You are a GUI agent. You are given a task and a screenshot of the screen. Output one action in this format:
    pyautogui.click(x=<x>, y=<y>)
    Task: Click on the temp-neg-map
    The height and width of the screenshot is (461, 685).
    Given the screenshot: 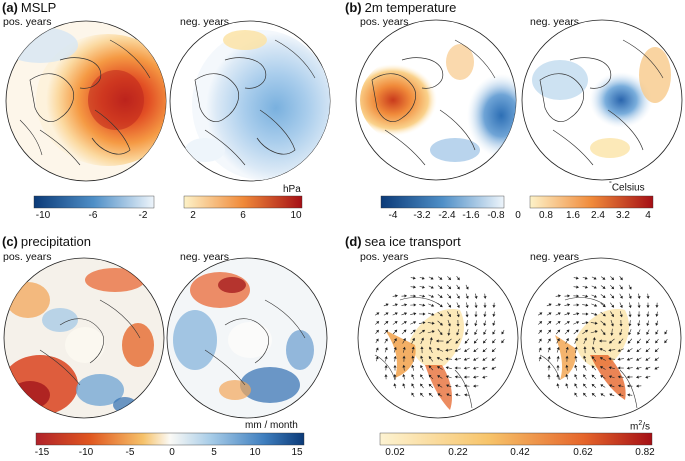 What is the action you would take?
    pyautogui.click(x=602, y=100)
    